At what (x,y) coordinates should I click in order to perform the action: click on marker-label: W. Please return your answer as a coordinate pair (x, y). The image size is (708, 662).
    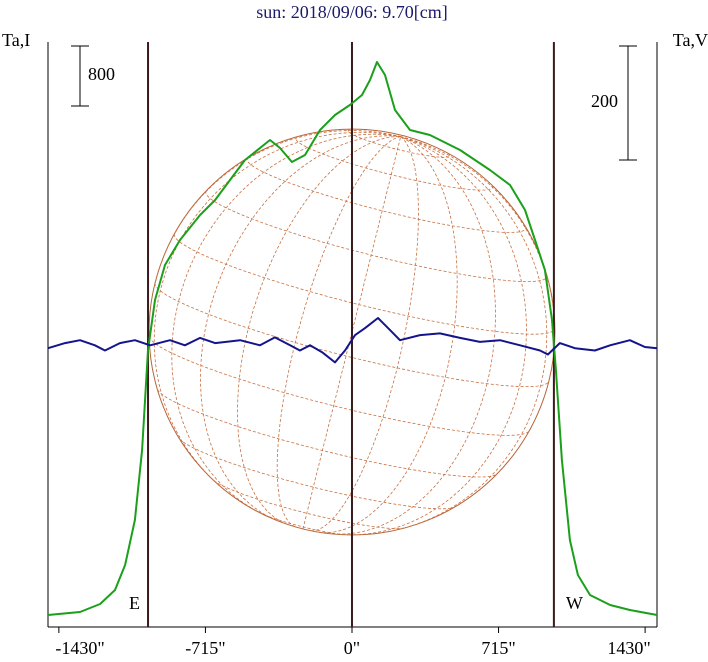
    Looking at the image, I should click on (574, 603).